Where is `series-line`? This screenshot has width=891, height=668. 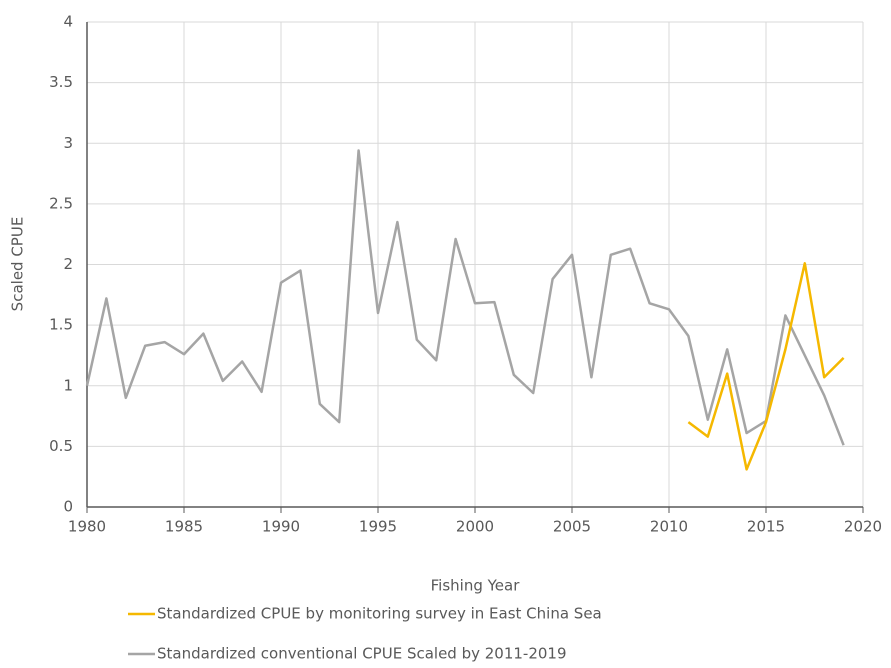 series-line is located at coordinates (766, 366).